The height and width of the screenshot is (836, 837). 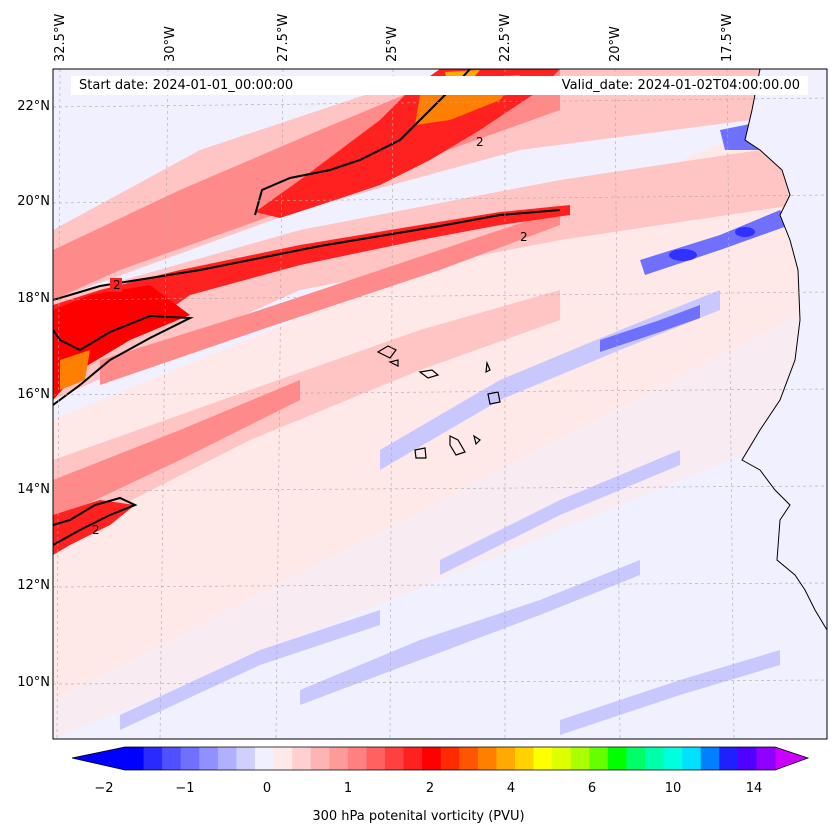 I want to click on lat-label-14n: 14°N, so click(x=33, y=489).